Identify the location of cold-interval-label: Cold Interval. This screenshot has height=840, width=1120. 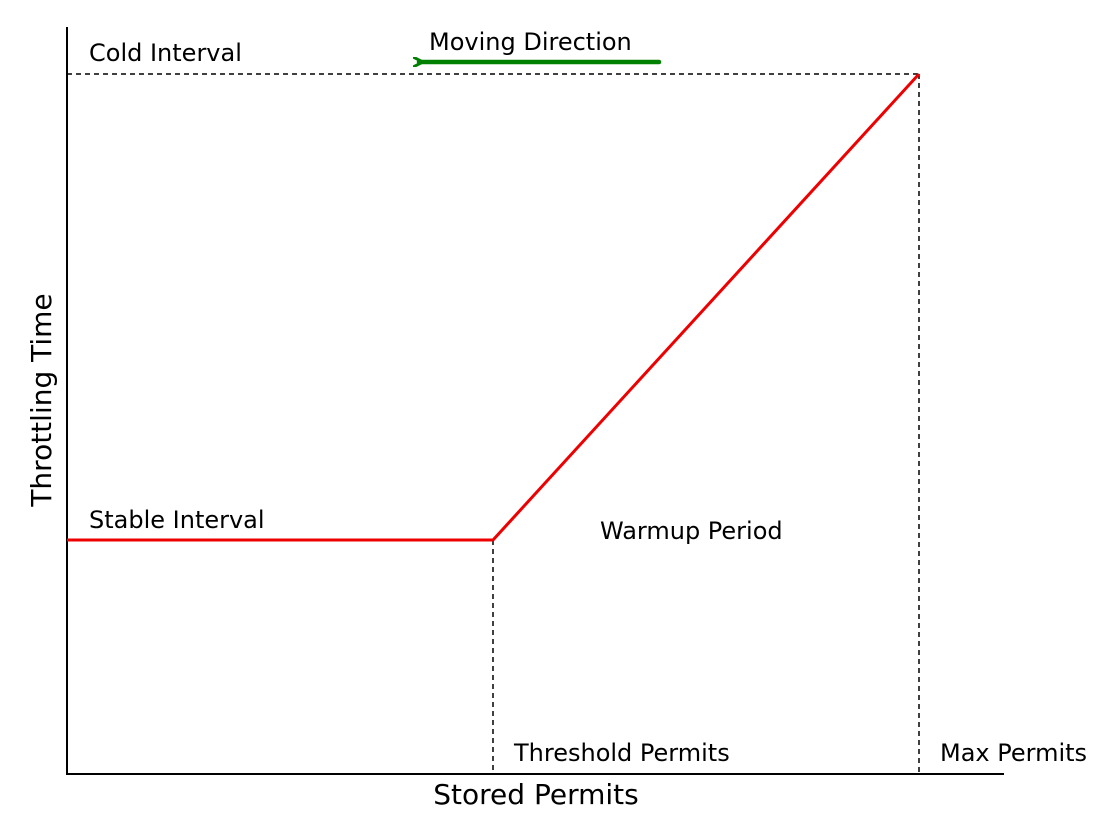
(165, 53).